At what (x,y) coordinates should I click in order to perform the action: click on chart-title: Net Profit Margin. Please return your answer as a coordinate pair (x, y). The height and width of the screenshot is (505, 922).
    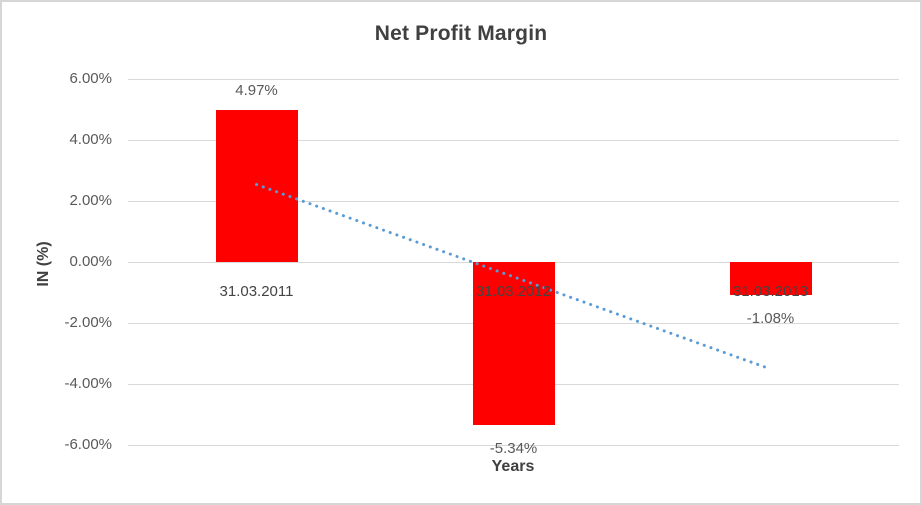
    Looking at the image, I should click on (461, 33).